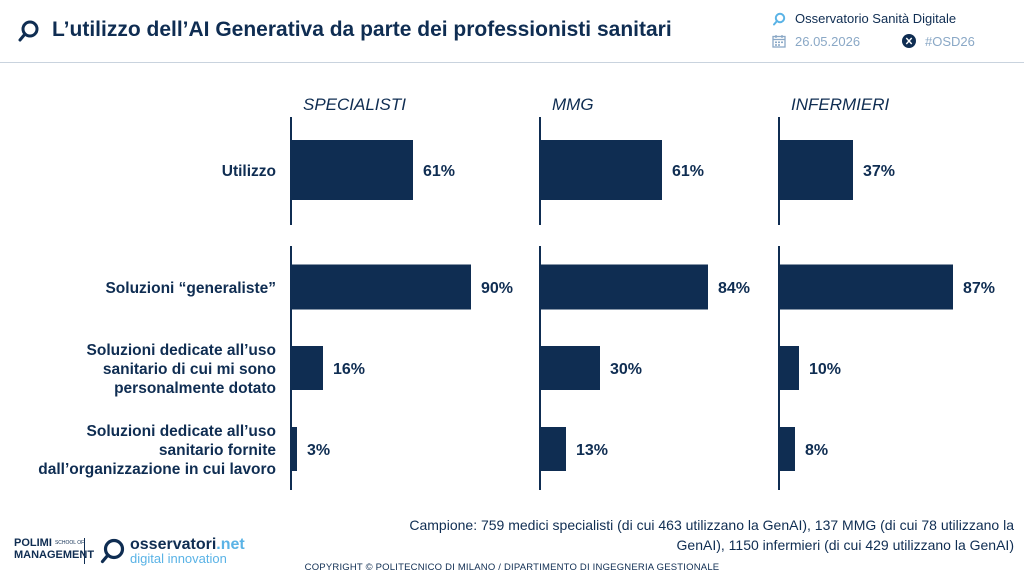 This screenshot has width=1024, height=574. Describe the element at coordinates (950, 41) in the screenshot. I see `hashtag: #OSD26` at that location.